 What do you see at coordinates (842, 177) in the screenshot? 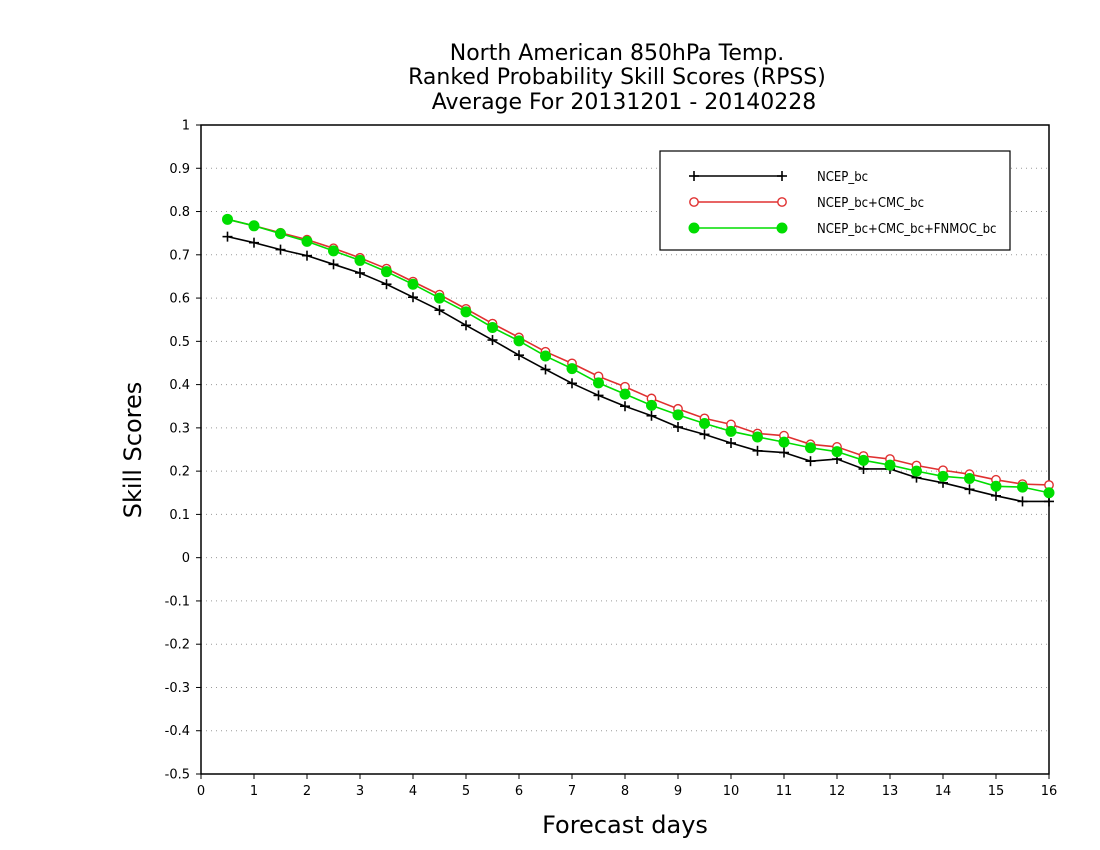
I see `legend-label: NCEP_bc` at bounding box center [842, 177].